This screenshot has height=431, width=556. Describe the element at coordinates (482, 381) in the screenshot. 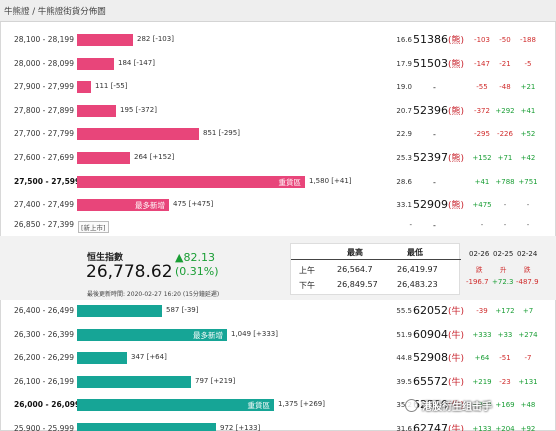

I see `delta-day1: +219` at that location.